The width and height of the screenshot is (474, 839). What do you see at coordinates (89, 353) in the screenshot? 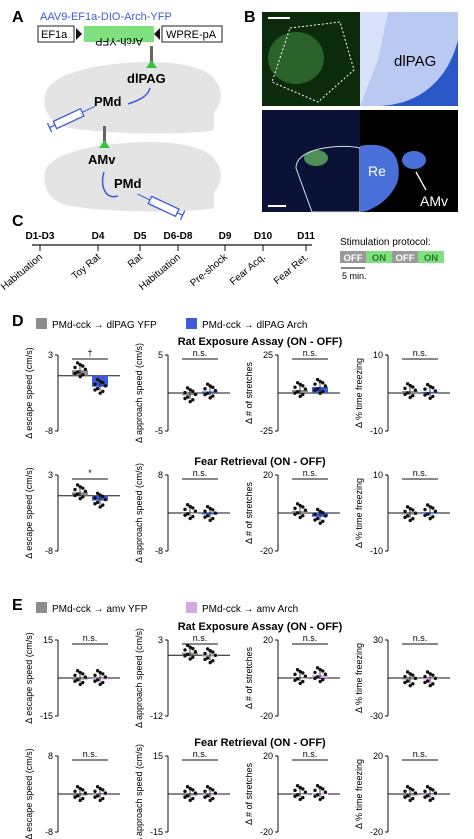
I see `significance-label: †` at bounding box center [89, 353].